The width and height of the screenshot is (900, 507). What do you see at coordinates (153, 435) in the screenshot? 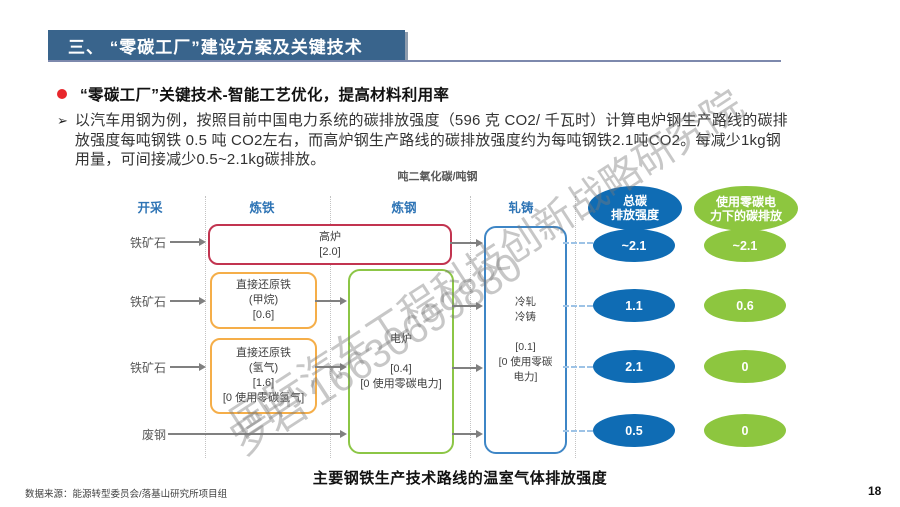
I see `row-label-scrap-steel: 废钢` at bounding box center [153, 435].